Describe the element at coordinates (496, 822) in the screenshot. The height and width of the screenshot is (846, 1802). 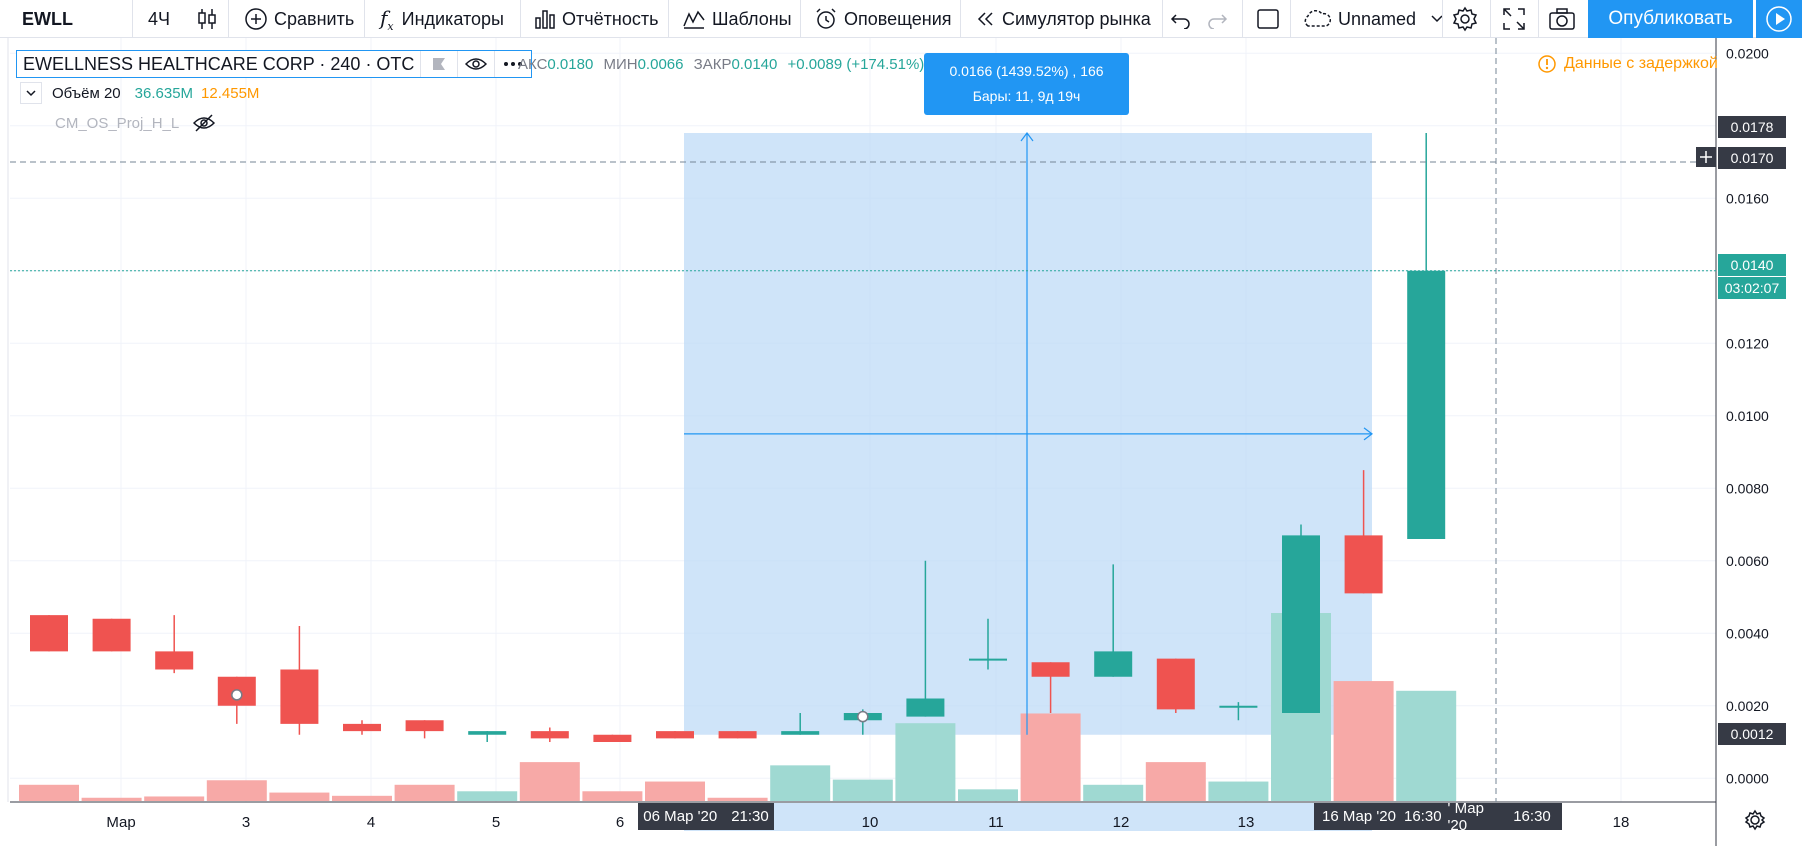
I see `time-tick-label: 5` at that location.